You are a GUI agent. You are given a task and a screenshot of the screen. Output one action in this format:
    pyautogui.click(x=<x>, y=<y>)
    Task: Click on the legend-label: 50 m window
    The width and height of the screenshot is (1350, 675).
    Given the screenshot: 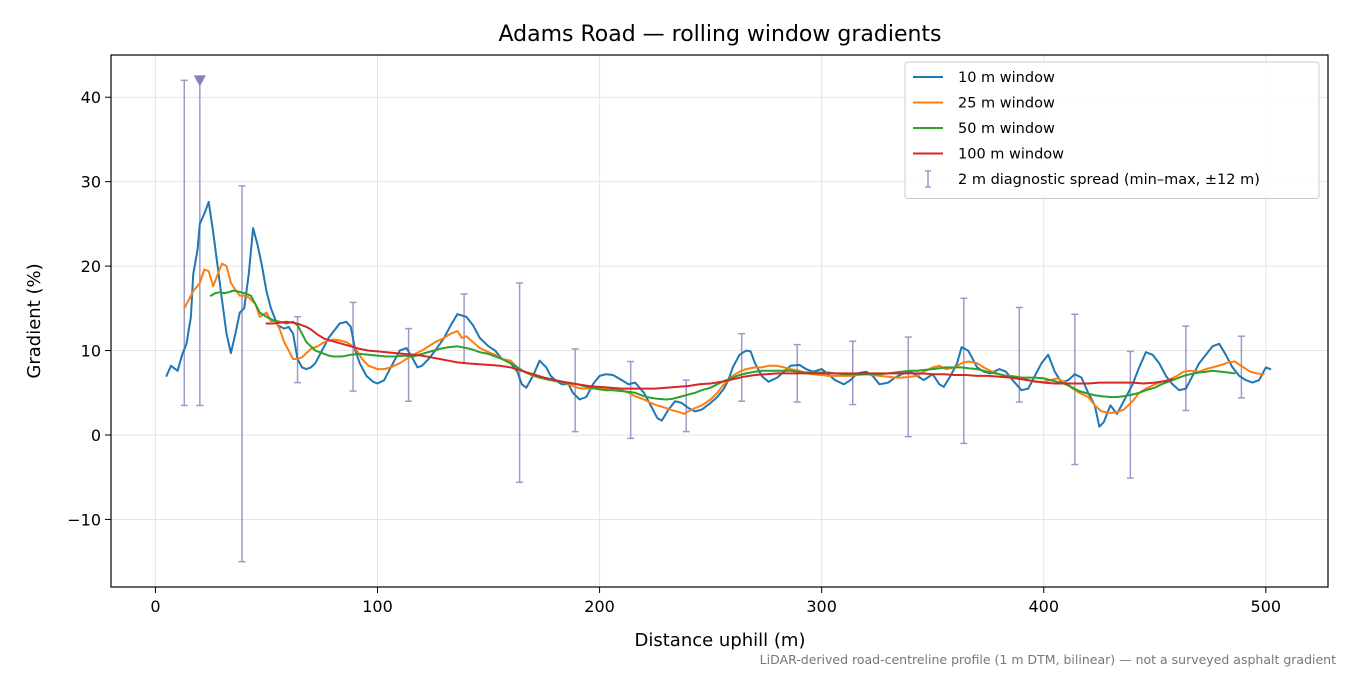 What is the action you would take?
    pyautogui.click(x=1006, y=129)
    